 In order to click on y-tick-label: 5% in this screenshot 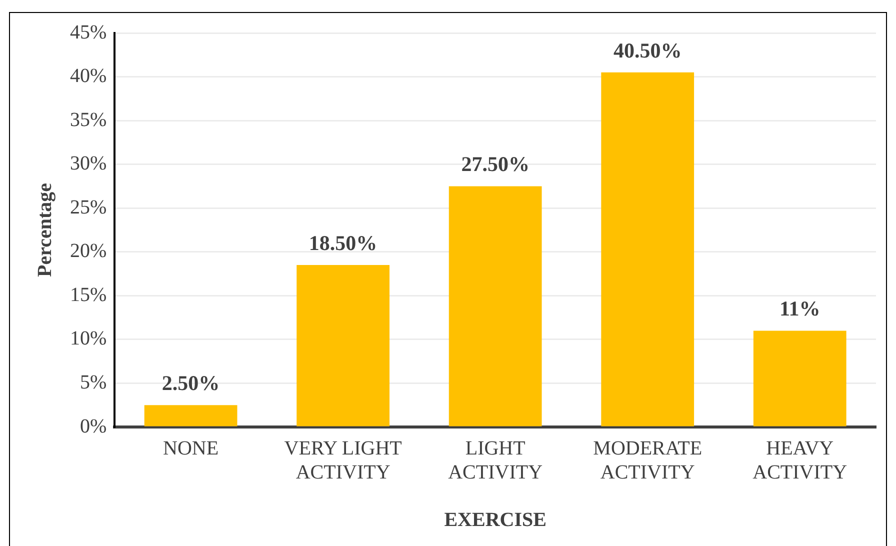, I will do `click(93, 382)`.